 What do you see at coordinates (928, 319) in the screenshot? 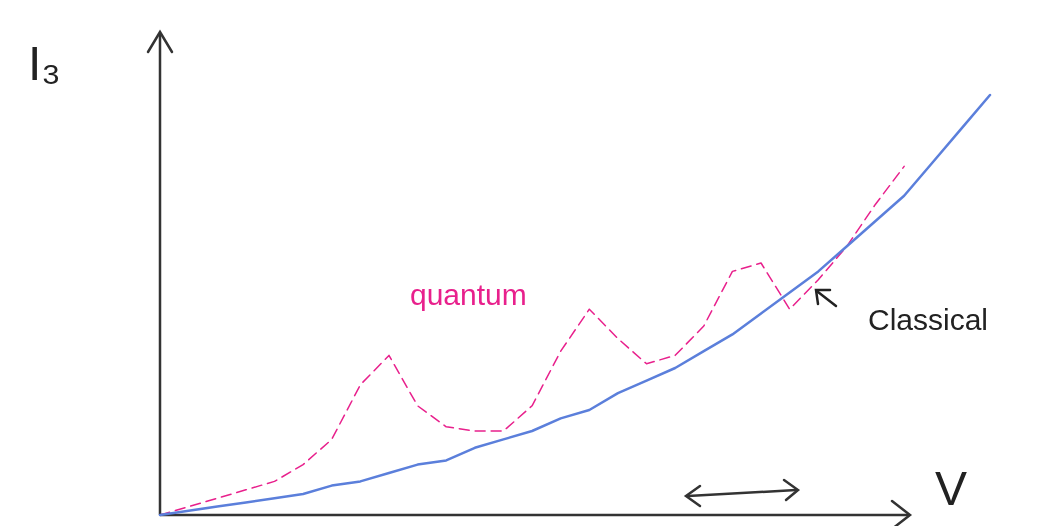
I see `series-label: Classical` at bounding box center [928, 319].